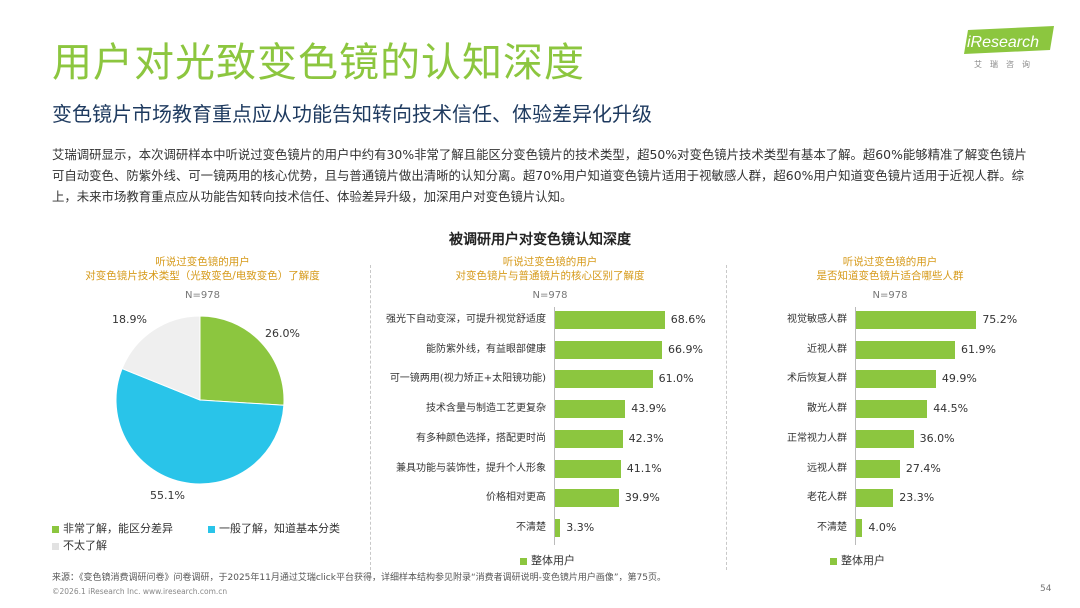  Describe the element at coordinates (318, 63) in the screenshot. I see `page-title: 用户对光致变色镜的认知深度` at that location.